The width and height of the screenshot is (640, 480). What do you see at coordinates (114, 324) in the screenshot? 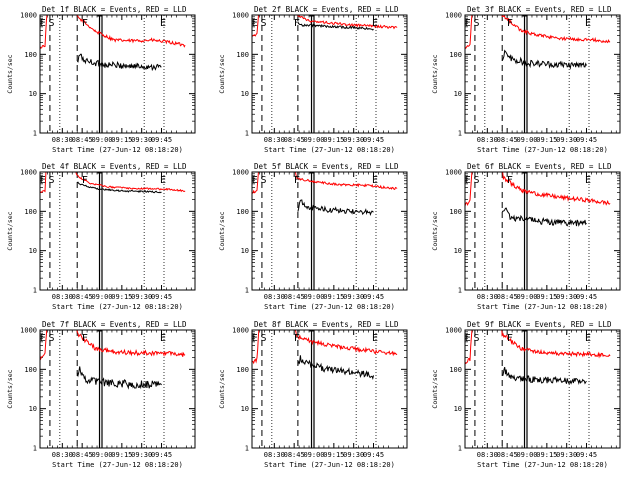
I see `panel-title: Det 7f BLACK = Events, RED = LLD` at bounding box center [114, 324].